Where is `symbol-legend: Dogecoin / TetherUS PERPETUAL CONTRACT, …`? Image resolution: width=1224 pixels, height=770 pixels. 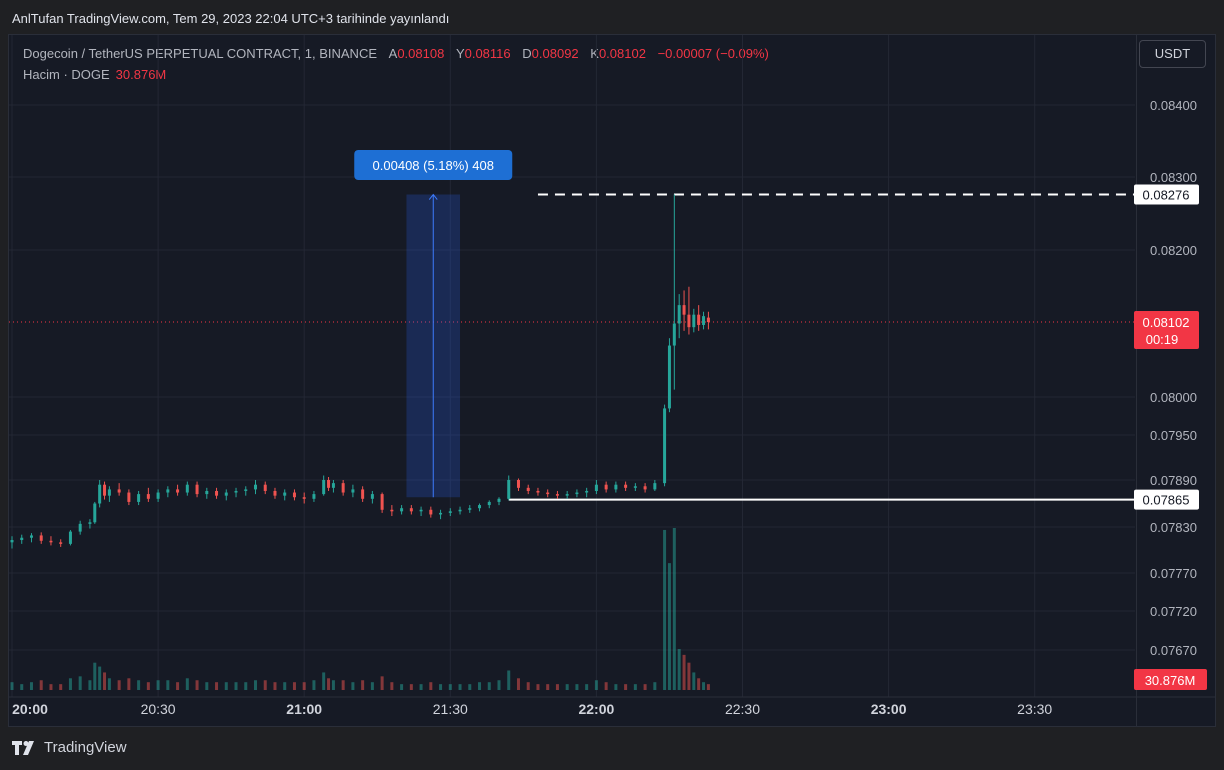 symbol-legend: Dogecoin / TetherUS PERPETUAL CONTRACT, … is located at coordinates (396, 53).